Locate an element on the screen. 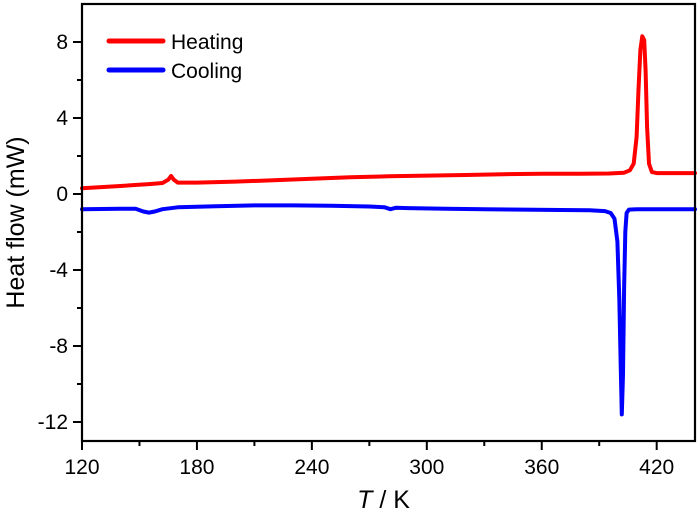  x-axis-title: T / K is located at coordinates (383, 500).